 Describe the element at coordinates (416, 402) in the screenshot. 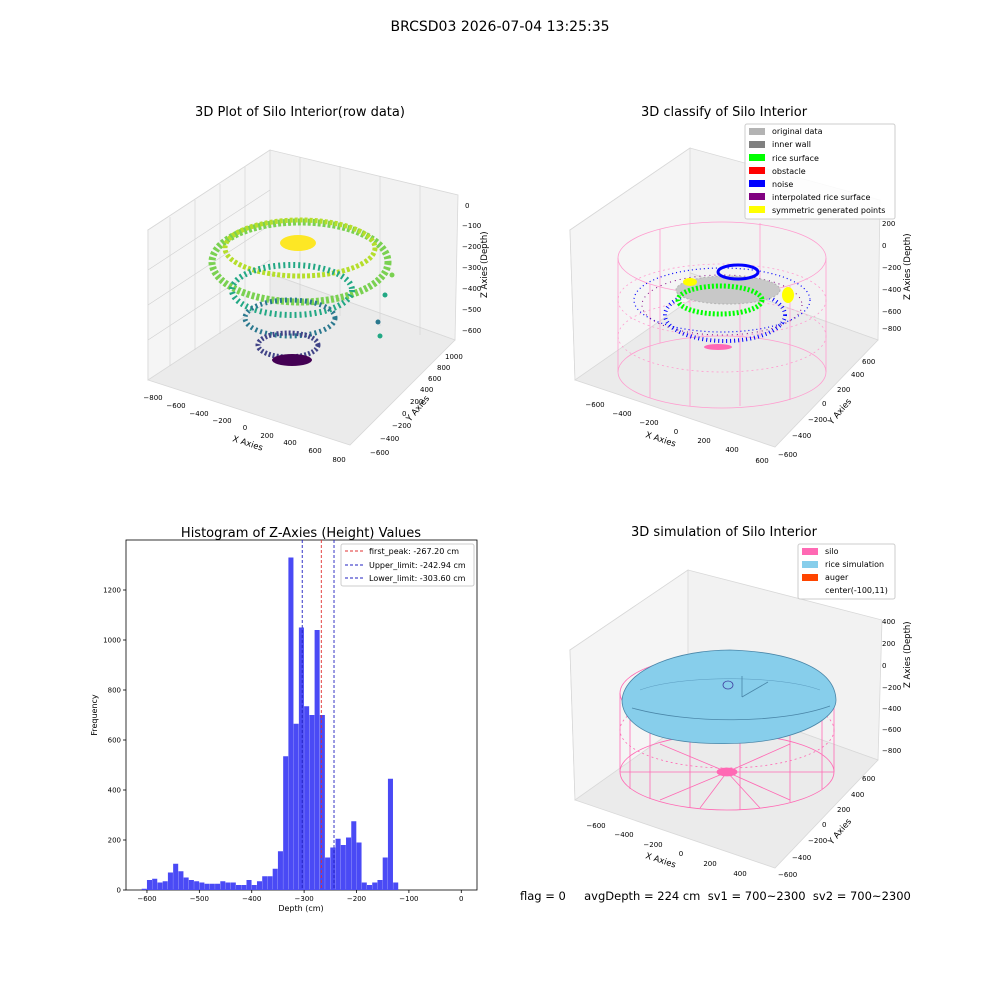

I see `panel1-ytick: 200` at that location.